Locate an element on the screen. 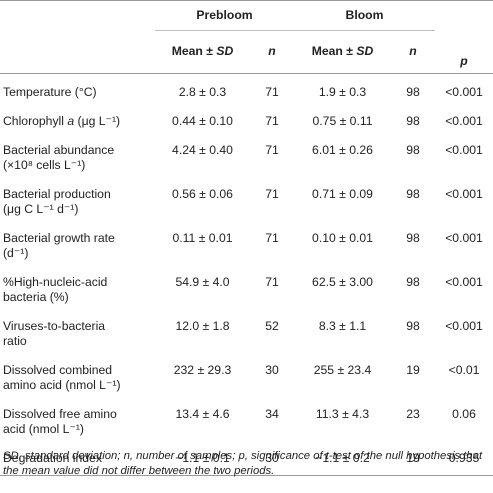 This screenshot has width=493, height=493. row-label-line1: Chlorophyll a (μg L⁻¹) is located at coordinates (62, 120).